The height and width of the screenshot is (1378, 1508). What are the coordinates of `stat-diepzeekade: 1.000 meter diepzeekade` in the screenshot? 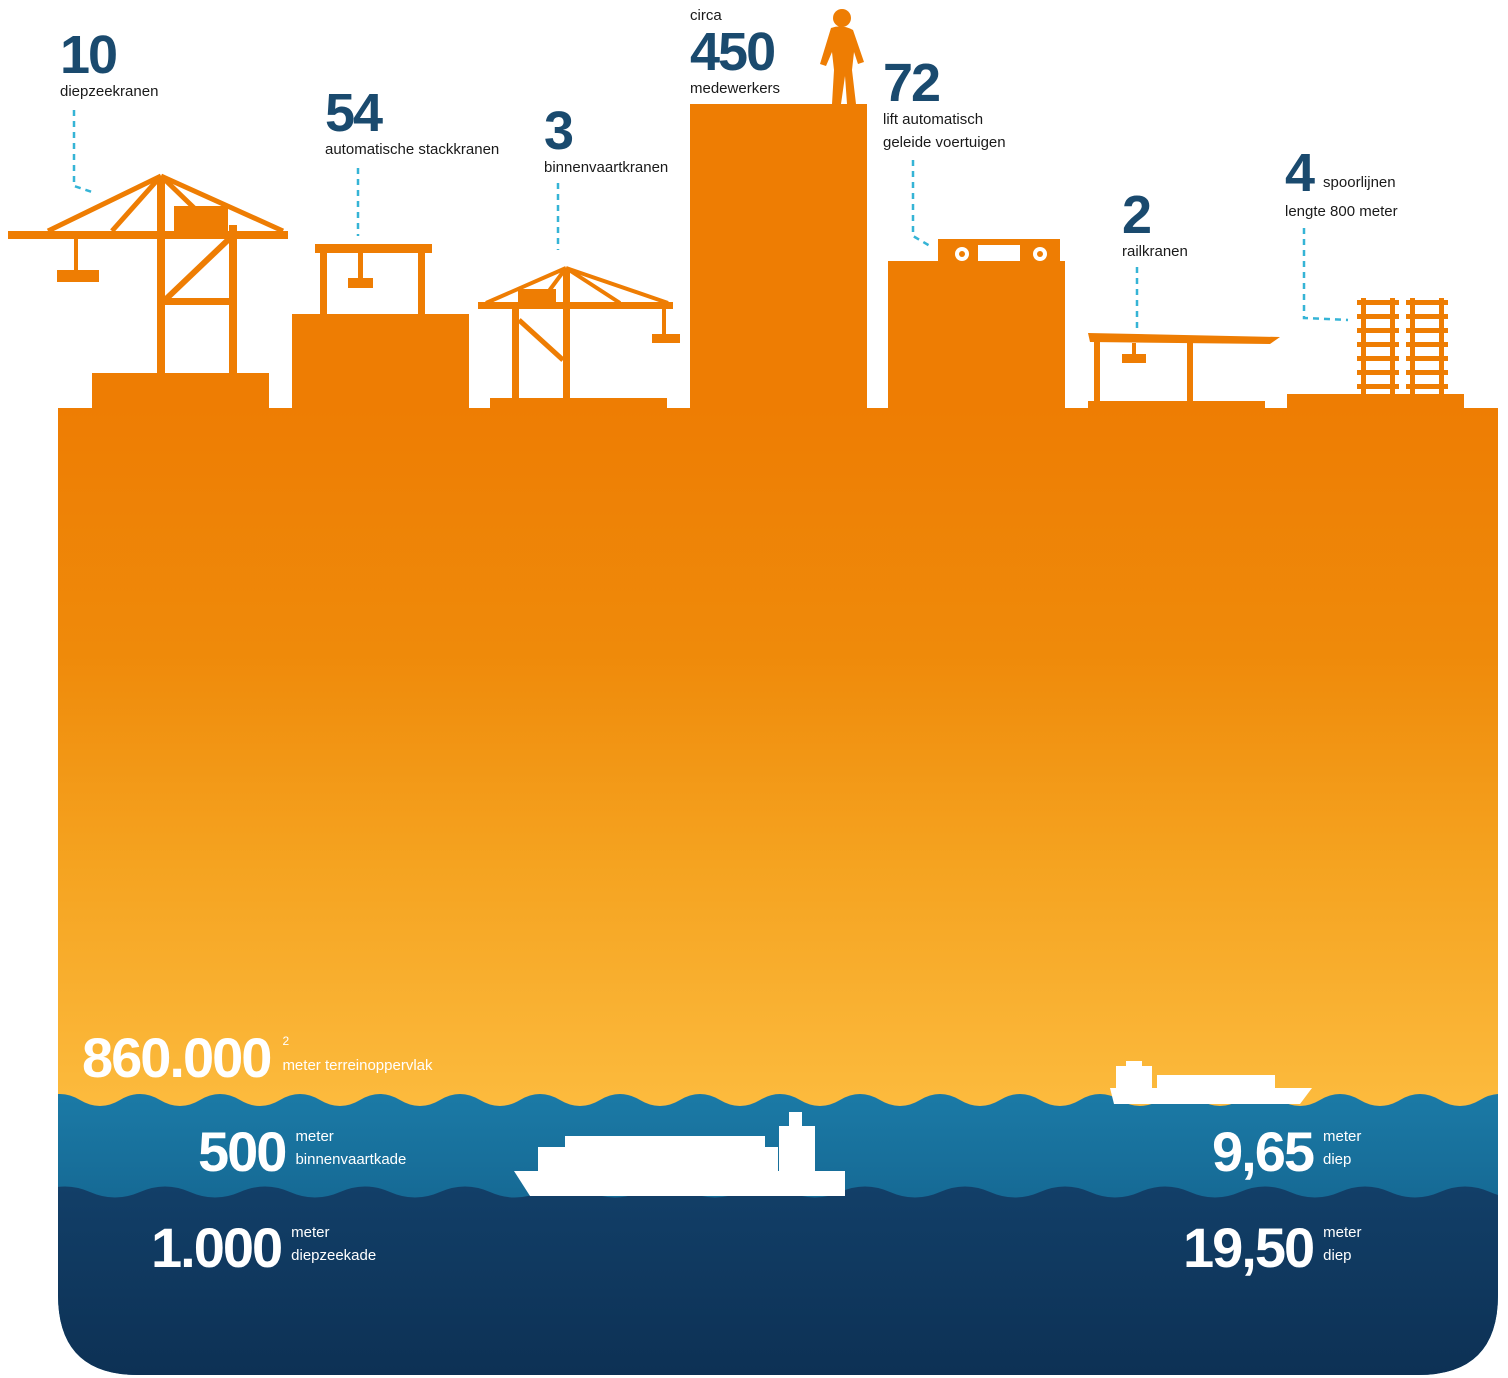 It's located at (263, 1248).